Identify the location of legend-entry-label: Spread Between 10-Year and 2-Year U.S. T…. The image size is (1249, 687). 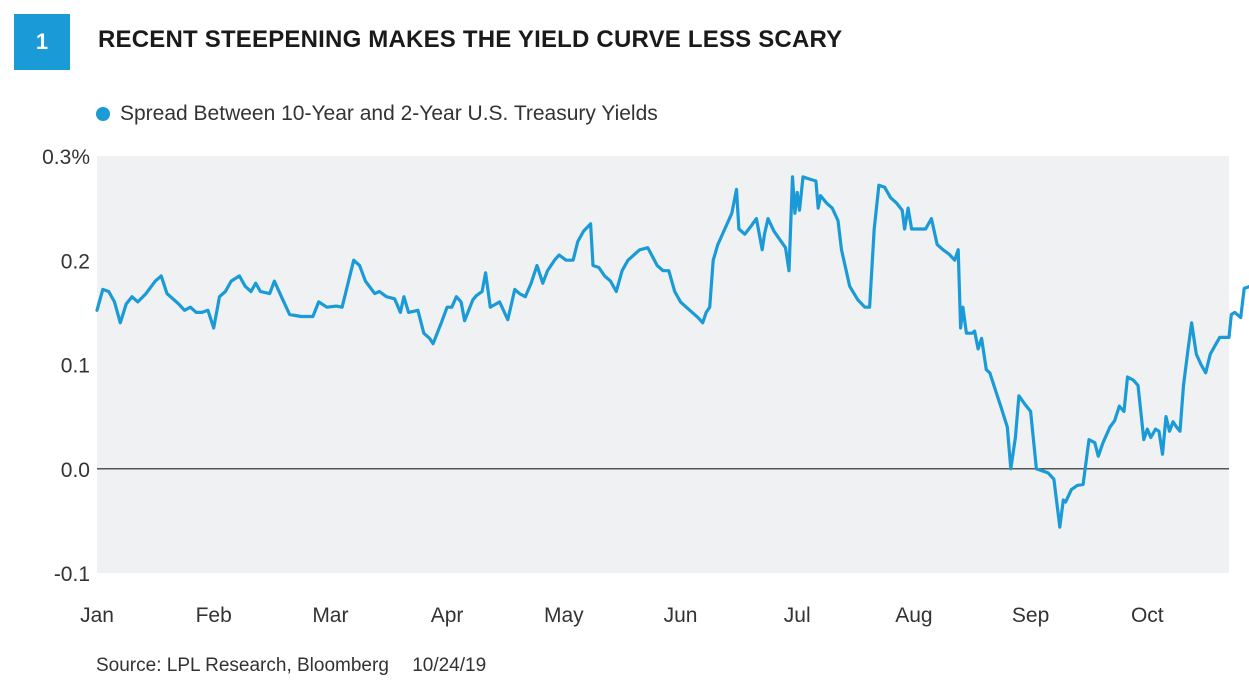
(389, 113).